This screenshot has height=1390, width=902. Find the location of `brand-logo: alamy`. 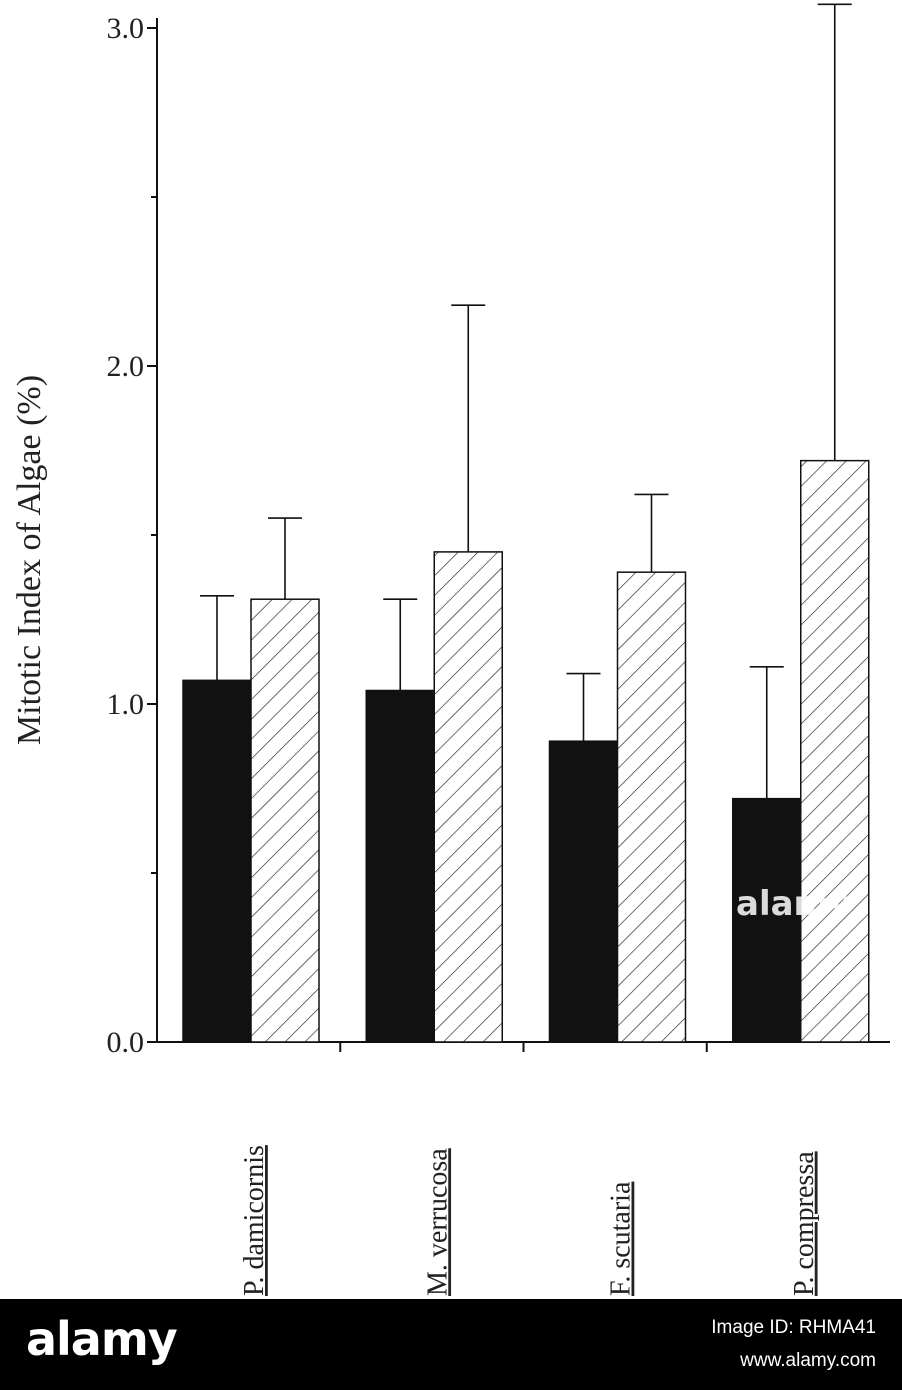

brand-logo: alamy is located at coordinates (102, 1339).